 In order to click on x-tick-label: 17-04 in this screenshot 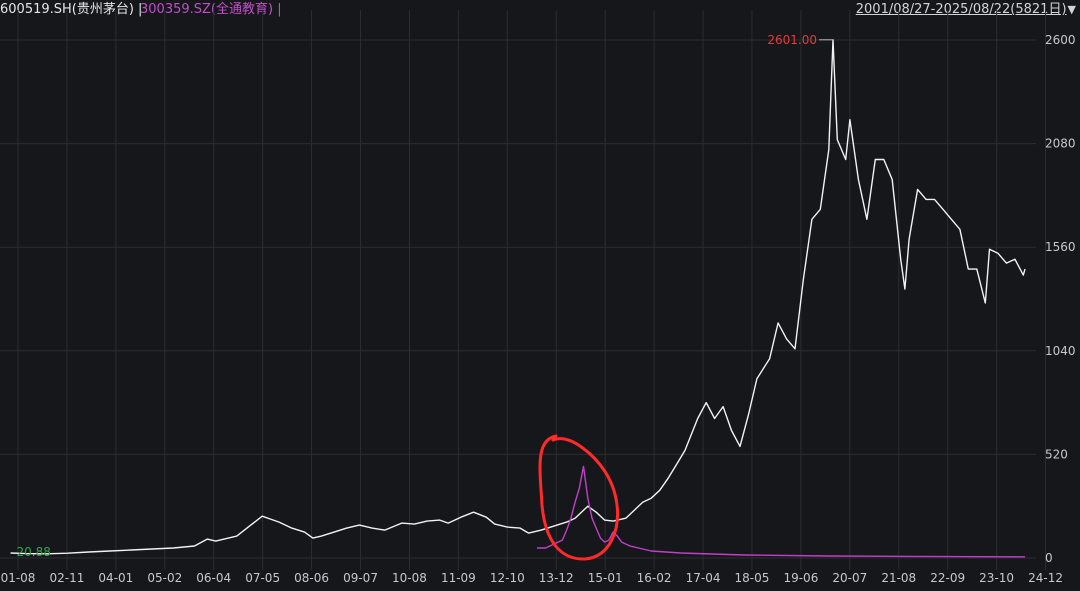, I will do `click(703, 578)`.